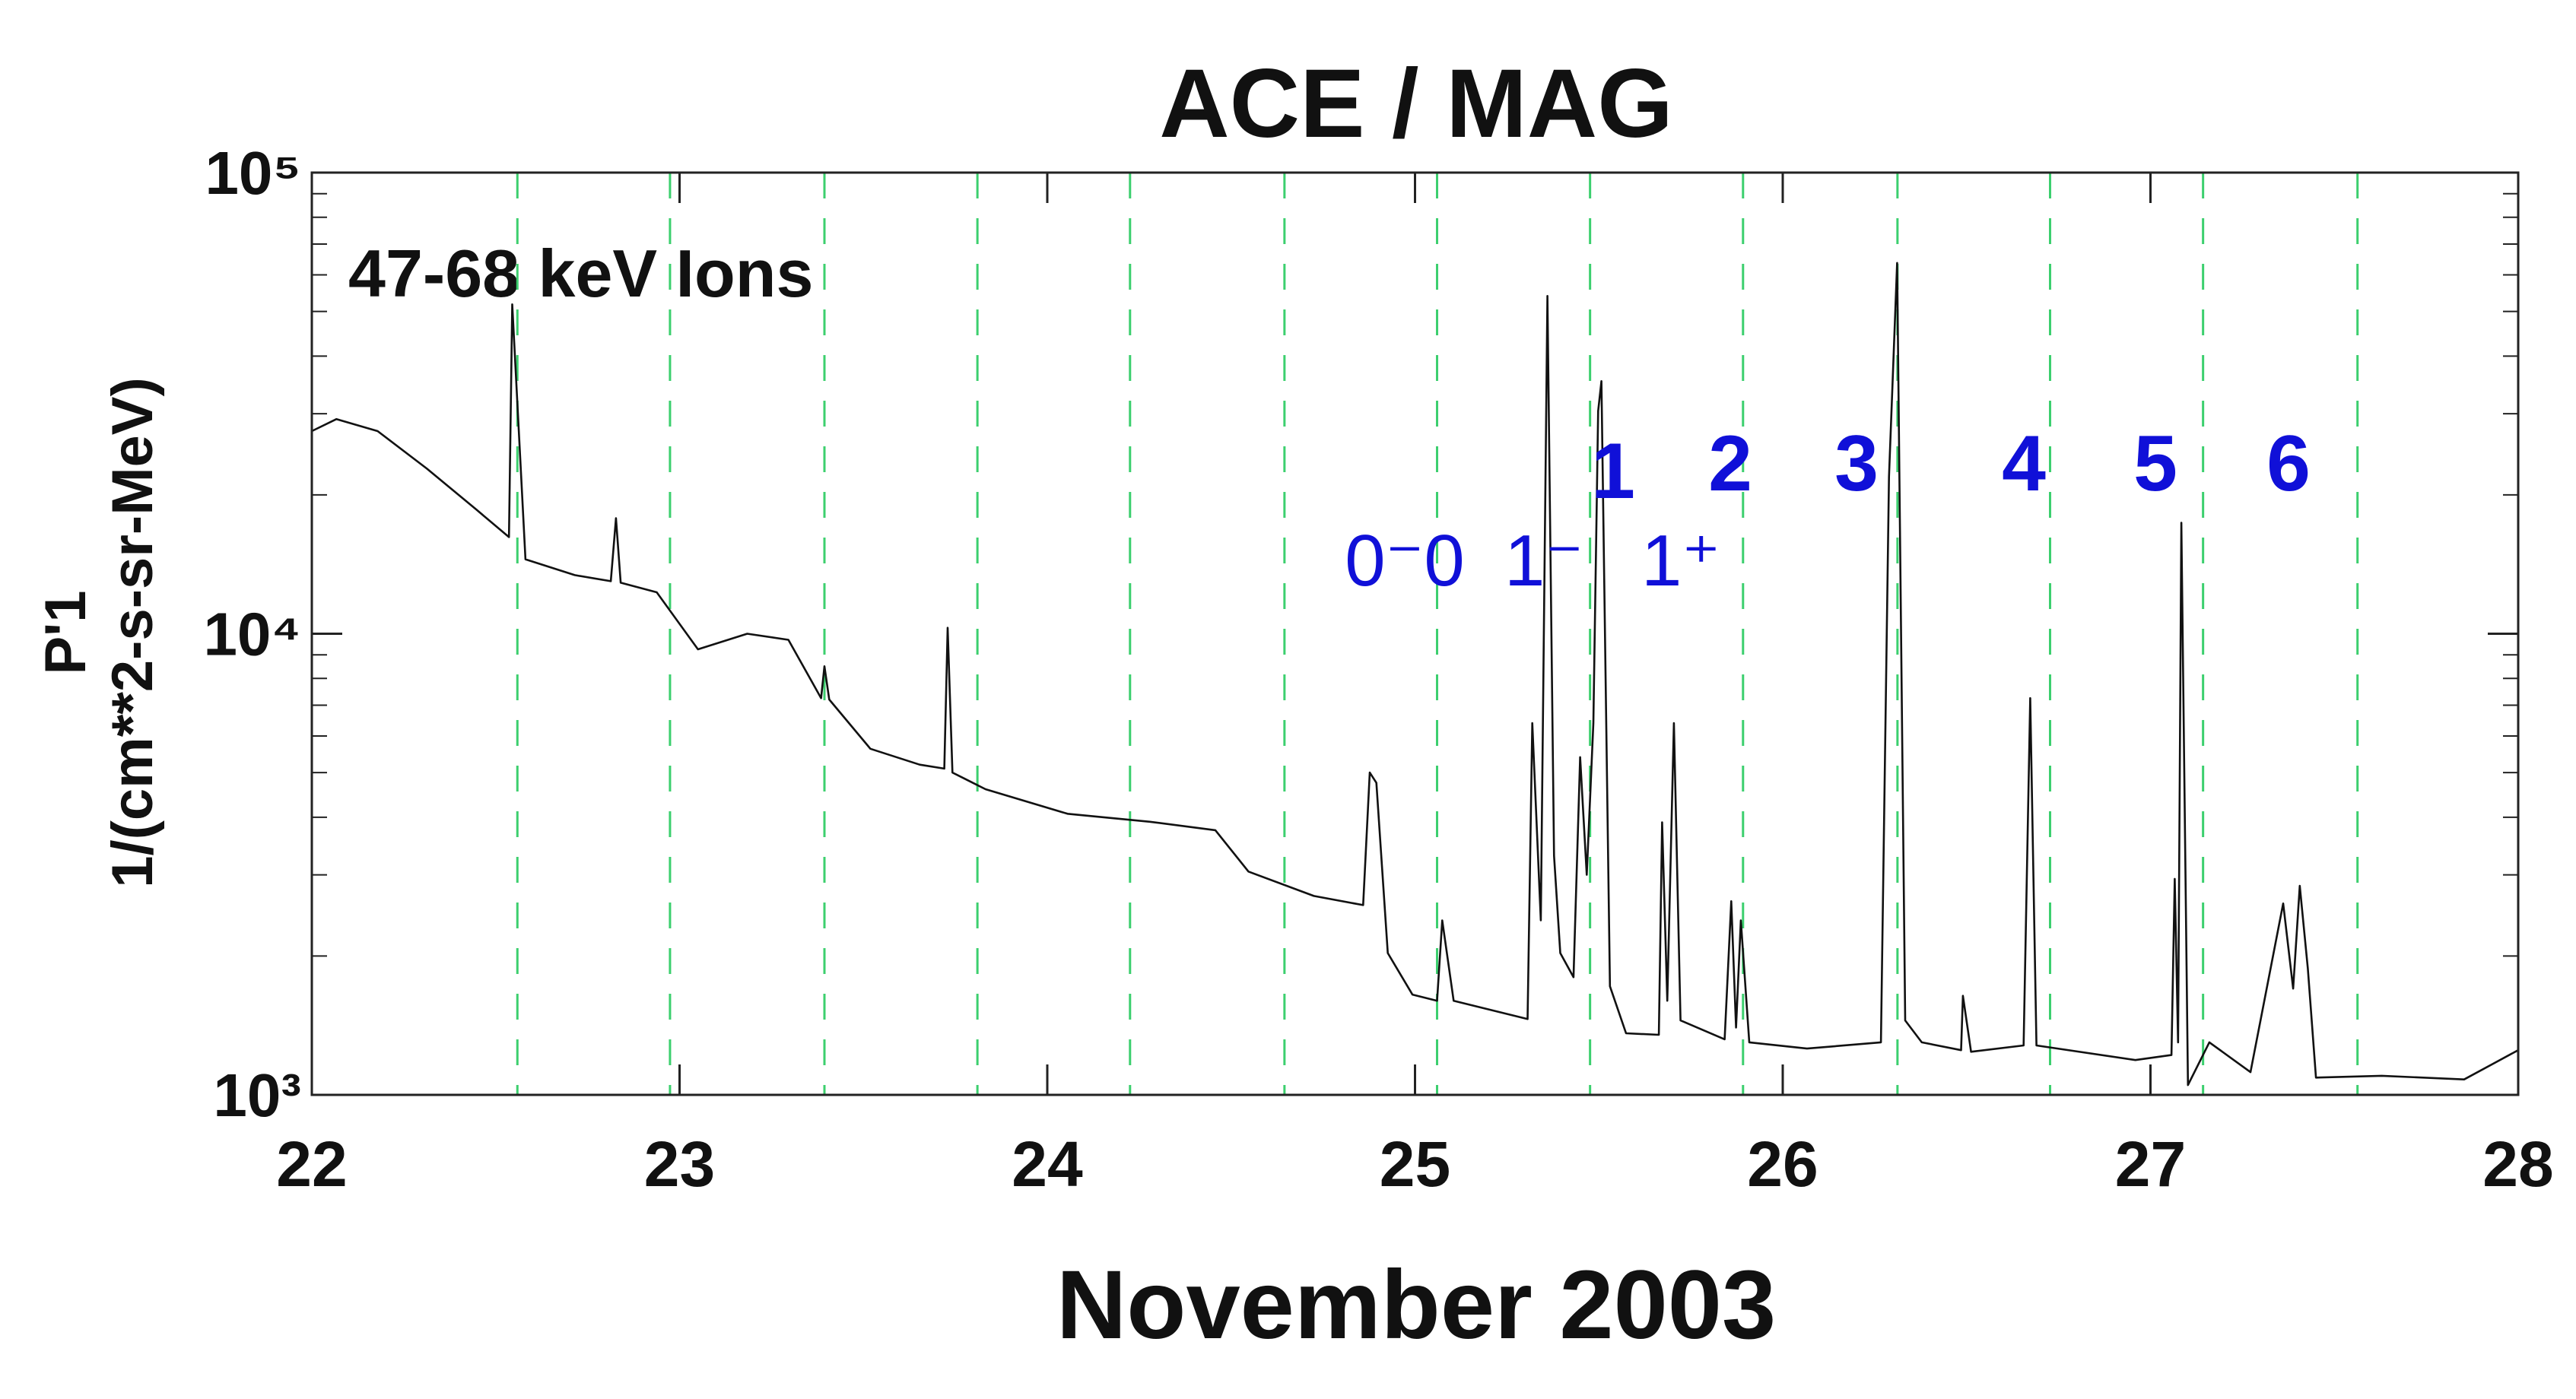 This screenshot has height=1399, width=2576. Describe the element at coordinates (257, 1095) in the screenshot. I see `y-tick-label: 10³` at that location.